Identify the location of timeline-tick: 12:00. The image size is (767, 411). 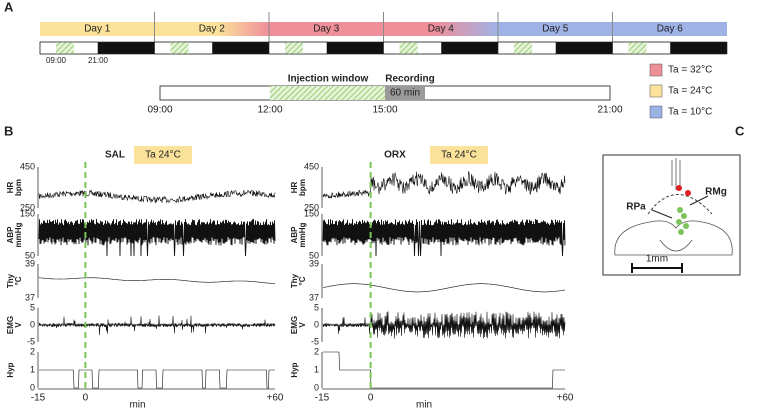
(269, 110).